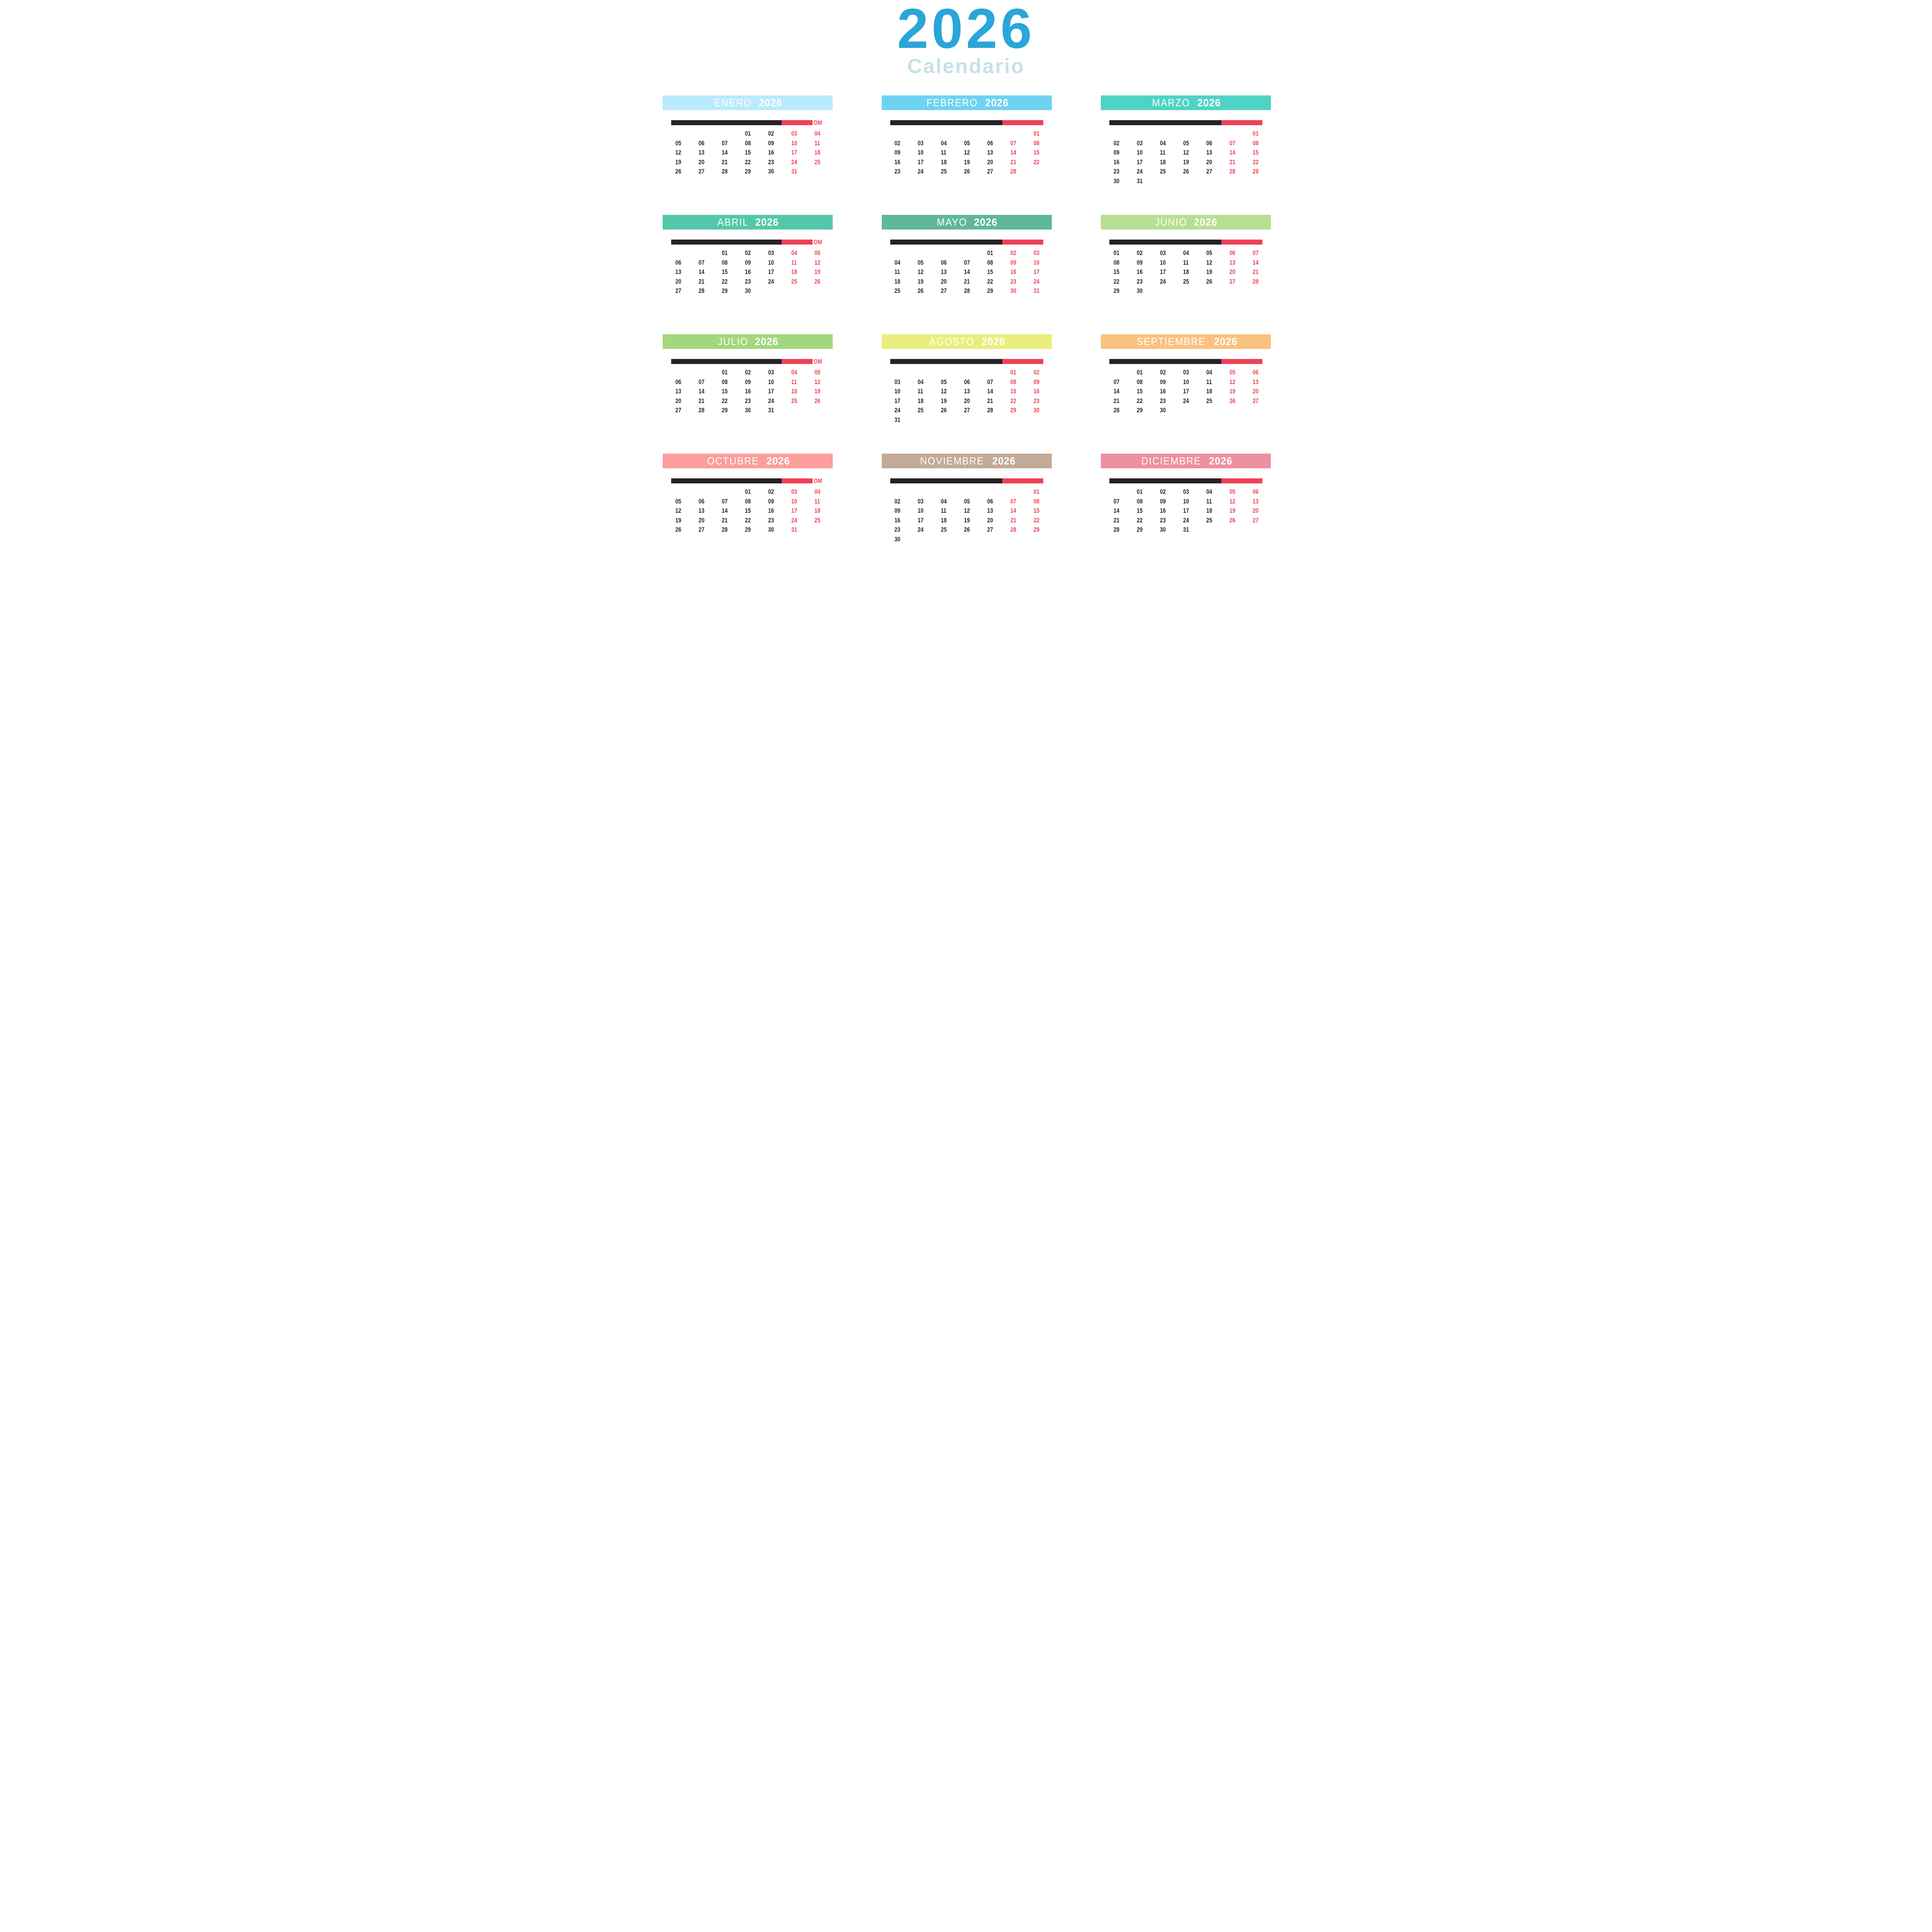 This screenshot has height=1932, width=1932. I want to click on date-value: 16, so click(1036, 392).